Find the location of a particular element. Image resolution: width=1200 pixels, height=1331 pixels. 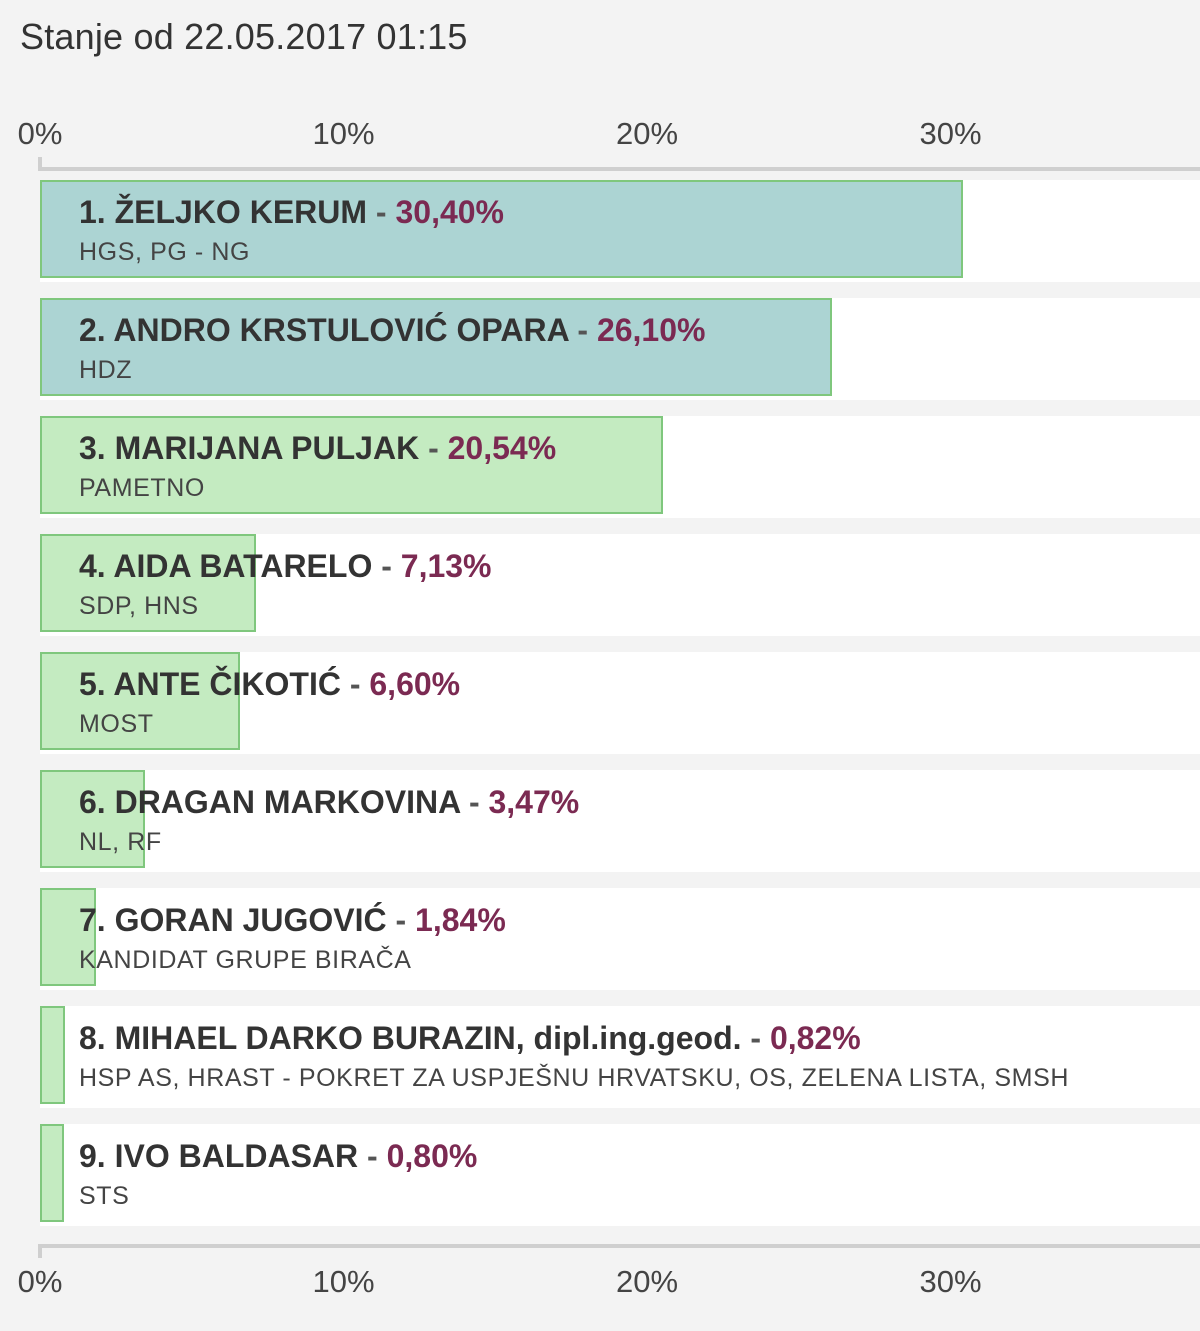

candidate-name: 6. DRAGAN MARKOVINA is located at coordinates (270, 802).